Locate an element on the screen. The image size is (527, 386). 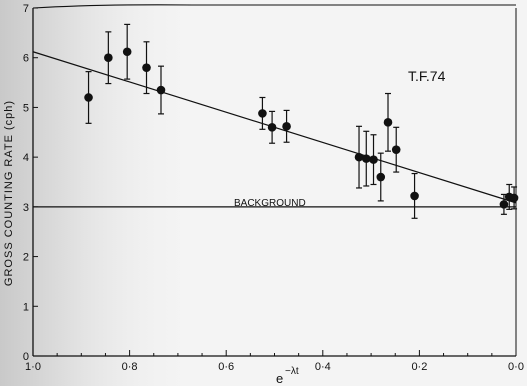
y-tick-label: 6 is located at coordinates (26, 59).